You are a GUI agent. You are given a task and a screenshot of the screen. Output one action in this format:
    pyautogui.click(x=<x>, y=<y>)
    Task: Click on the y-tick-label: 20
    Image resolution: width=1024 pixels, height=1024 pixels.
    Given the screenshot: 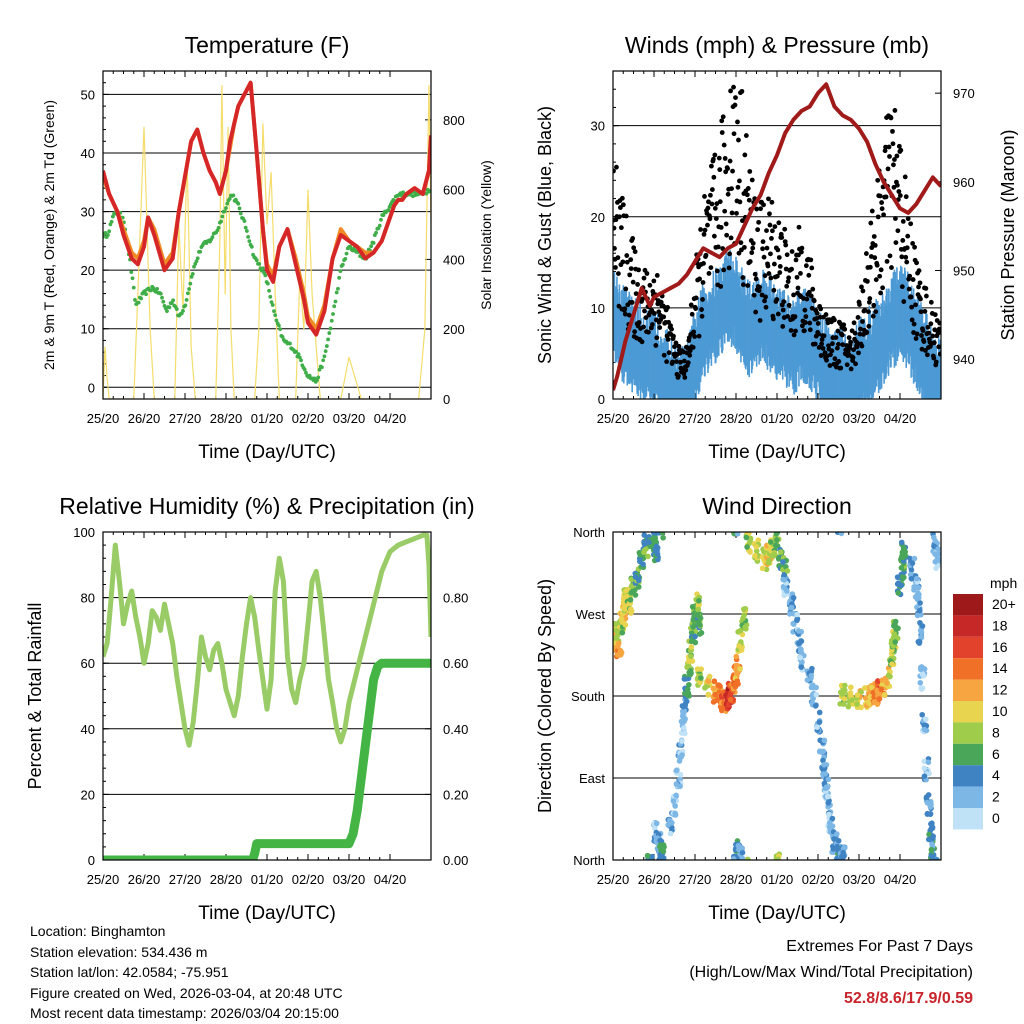 What is the action you would take?
    pyautogui.click(x=598, y=217)
    